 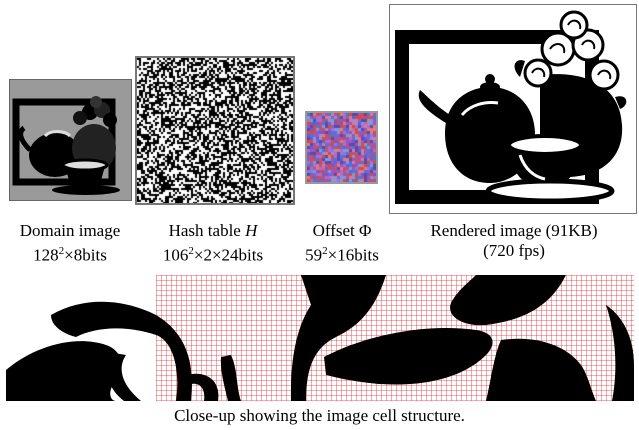 I want to click on domain-image-caption: Domain image 1282×8bits, so click(x=70, y=243).